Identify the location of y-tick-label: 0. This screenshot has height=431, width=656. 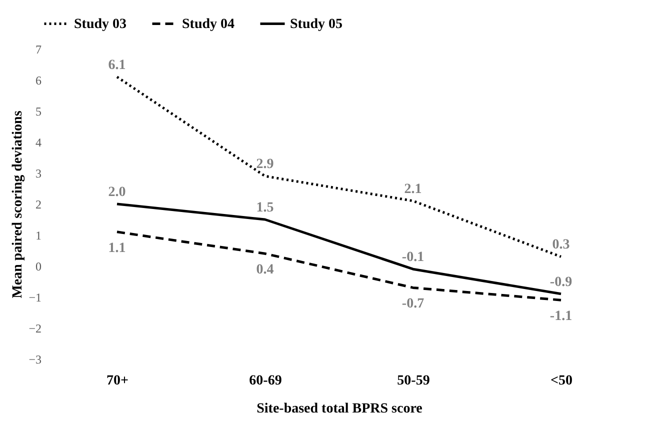
(39, 267).